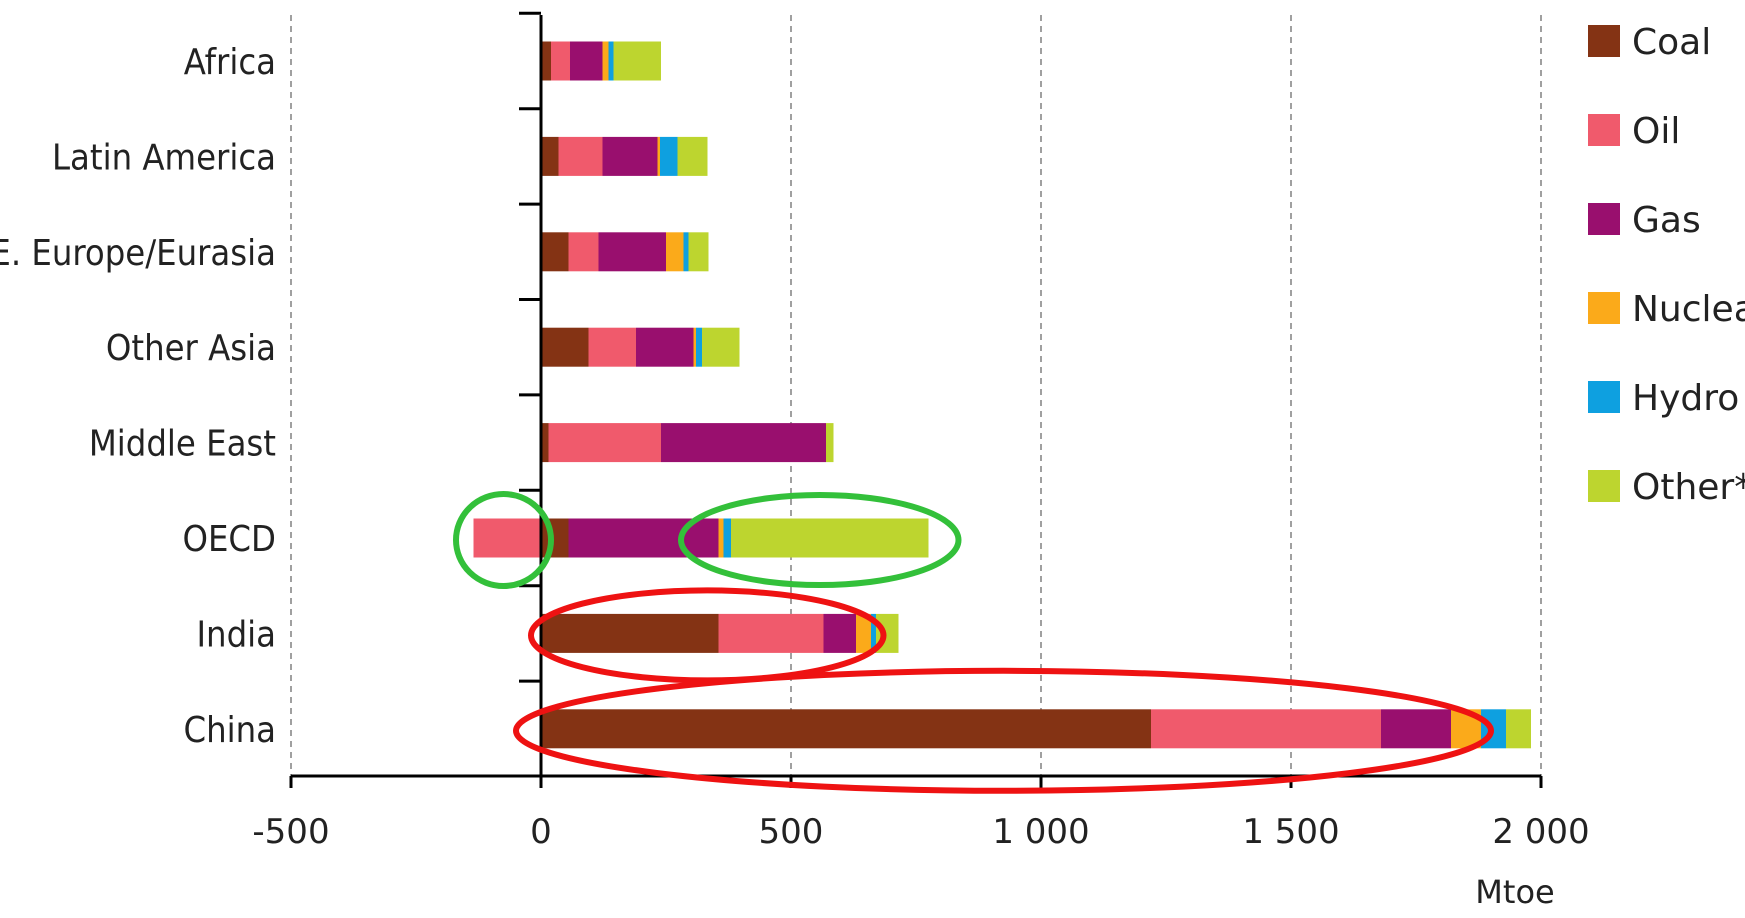 This screenshot has height=918, width=1745. What do you see at coordinates (182, 444) in the screenshot?
I see `category-label: Middle East` at bounding box center [182, 444].